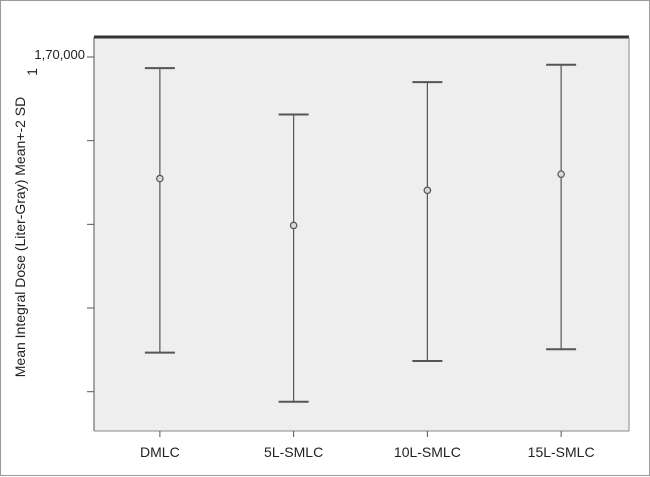  What do you see at coordinates (293, 452) in the screenshot?
I see `x-label-1: 5L-SMLC` at bounding box center [293, 452].